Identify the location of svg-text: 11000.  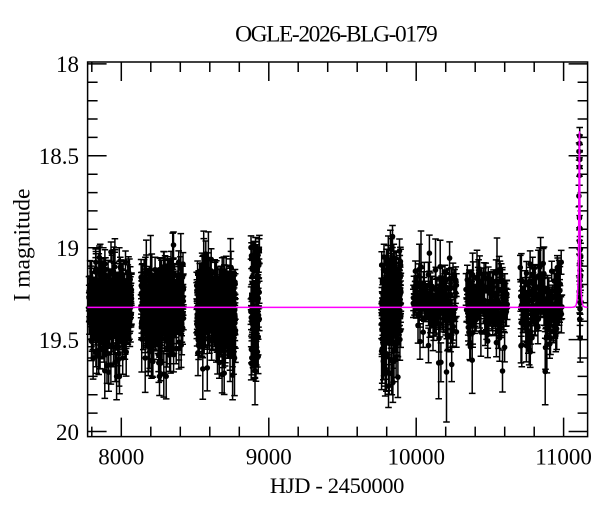
(563, 456).